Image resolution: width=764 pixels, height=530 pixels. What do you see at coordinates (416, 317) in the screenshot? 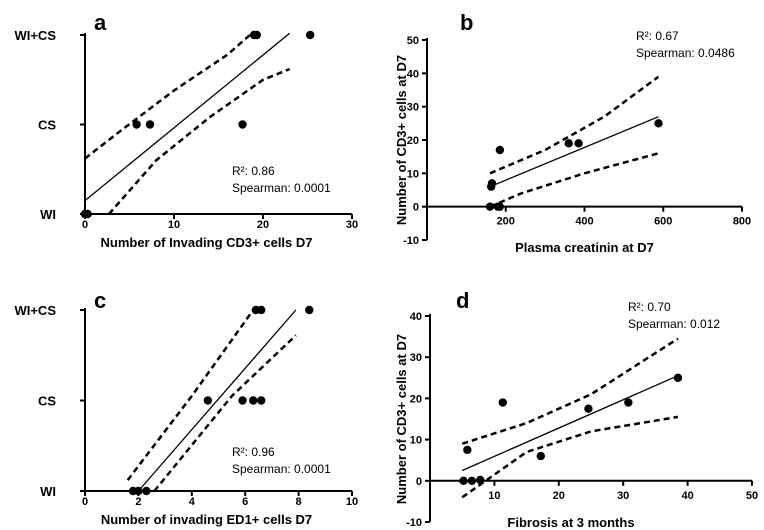
I see `y-tick-label: 40` at bounding box center [416, 317].